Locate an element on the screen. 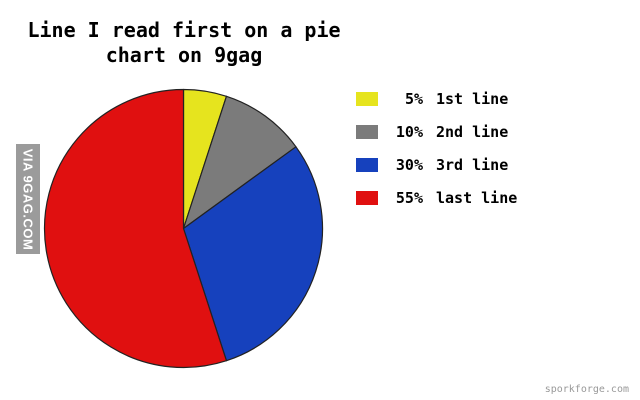 The width and height of the screenshot is (640, 400). chart-title-line1: Line I read first on a pie is located at coordinates (184, 30).